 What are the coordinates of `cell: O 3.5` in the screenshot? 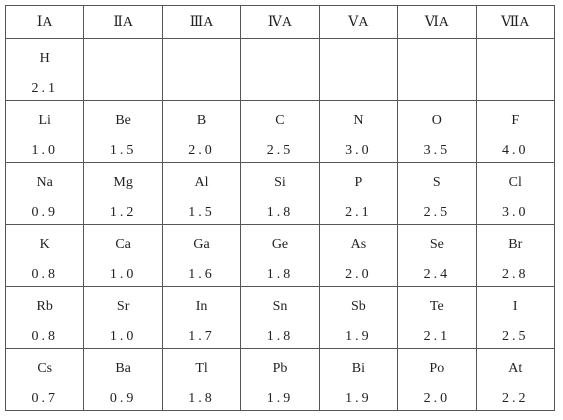 It's located at (437, 131).